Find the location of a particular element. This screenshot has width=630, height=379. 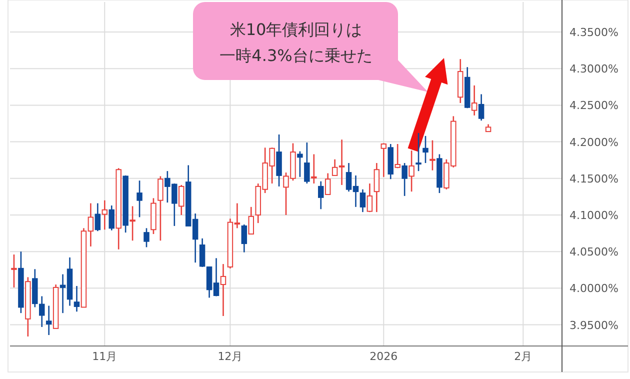

y-tick-label: 4.1000% is located at coordinates (594, 215).